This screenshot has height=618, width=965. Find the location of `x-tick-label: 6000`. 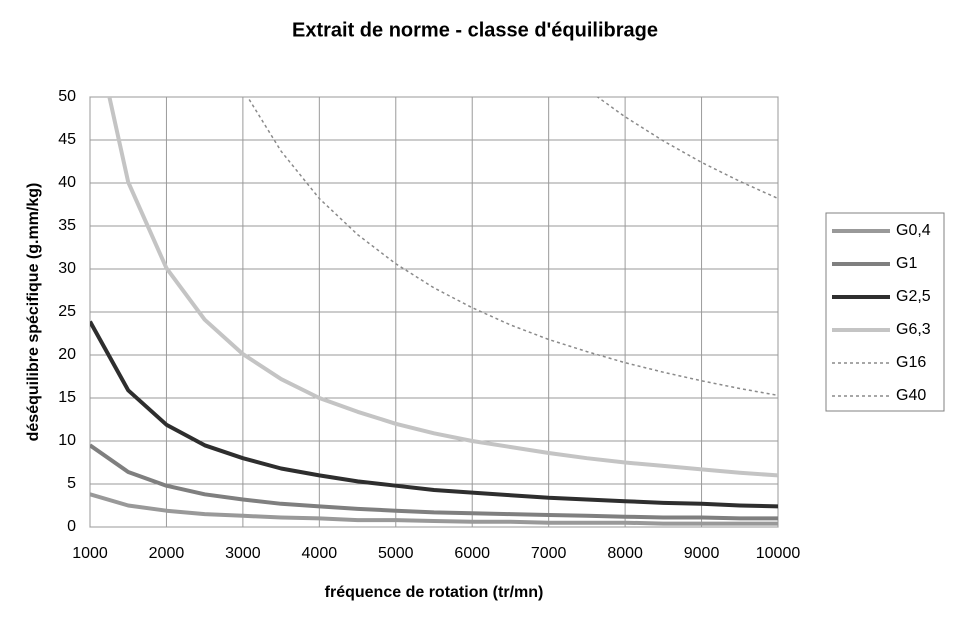

x-tick-label: 6000 is located at coordinates (472, 553).